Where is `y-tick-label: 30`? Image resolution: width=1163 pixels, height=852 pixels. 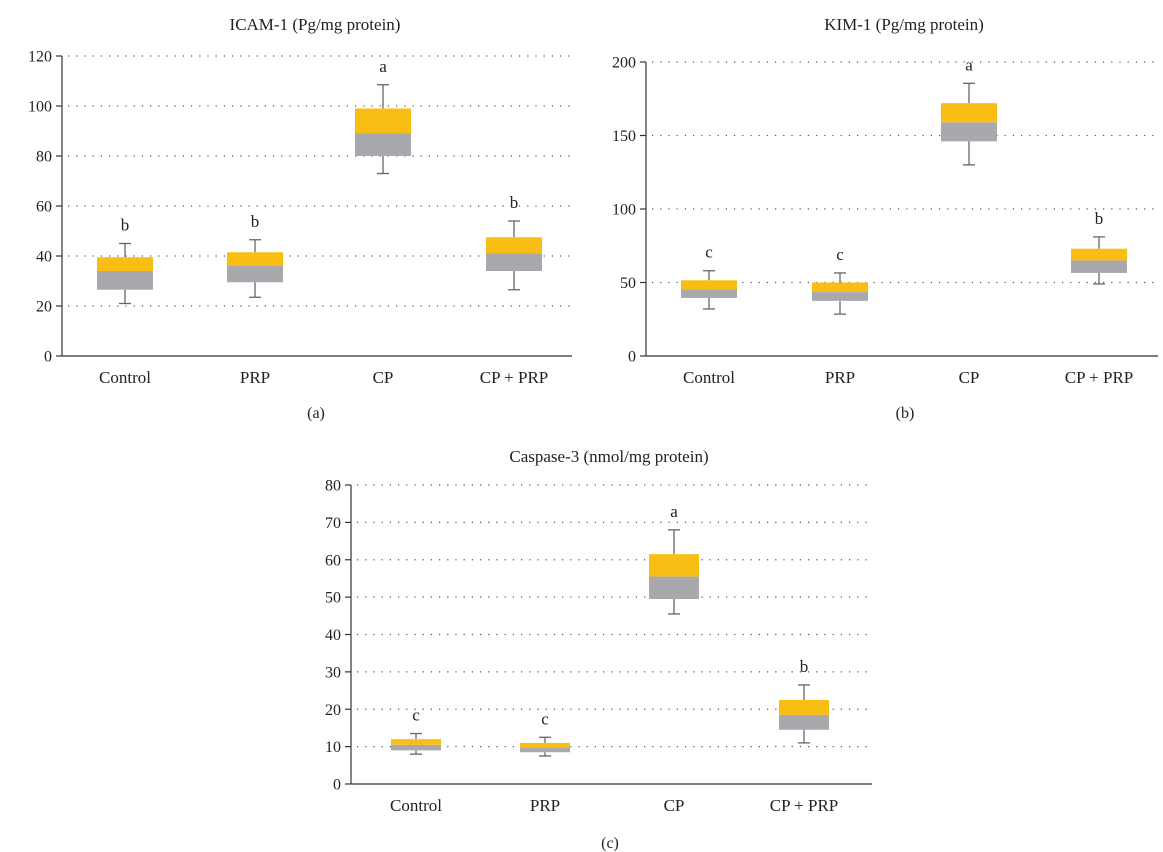
y-tick-label: 30 is located at coordinates (333, 672).